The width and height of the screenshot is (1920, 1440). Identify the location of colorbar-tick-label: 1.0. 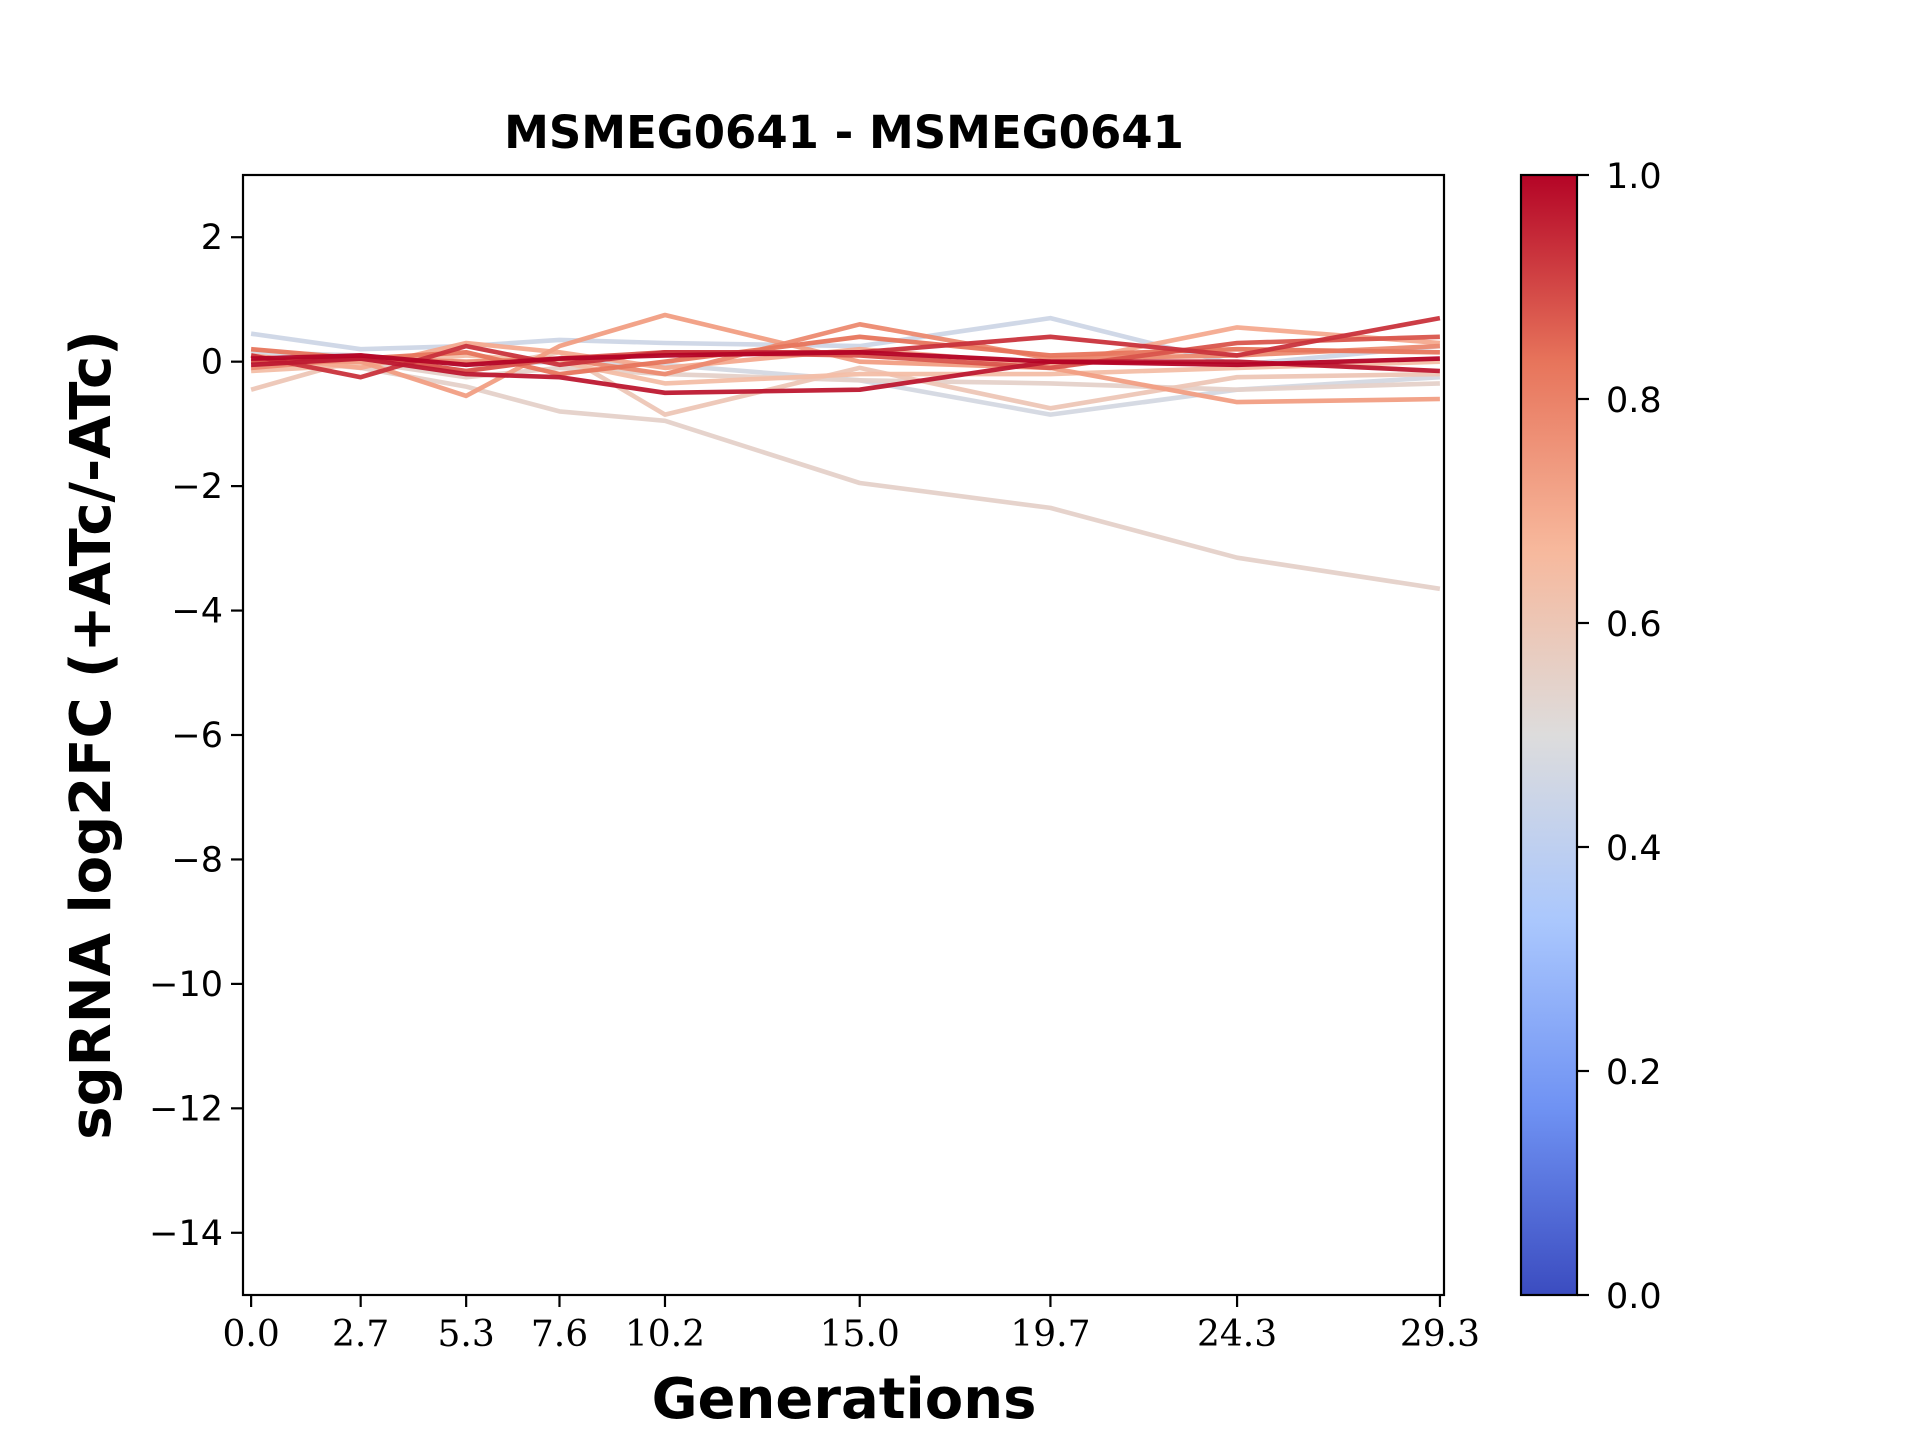
(1634, 177).